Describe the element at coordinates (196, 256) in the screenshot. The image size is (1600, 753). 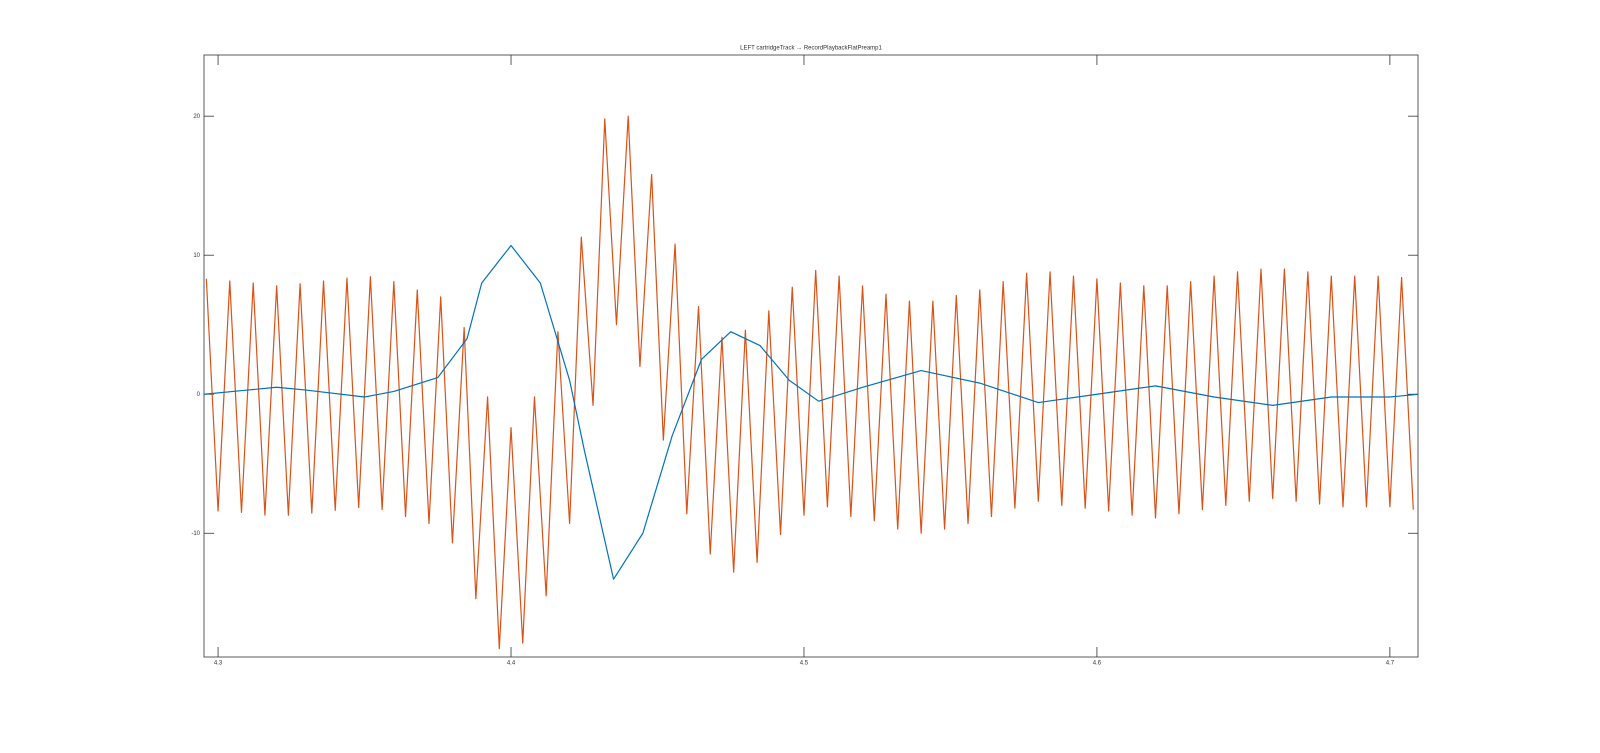
I see `y-tick-label: 10` at that location.